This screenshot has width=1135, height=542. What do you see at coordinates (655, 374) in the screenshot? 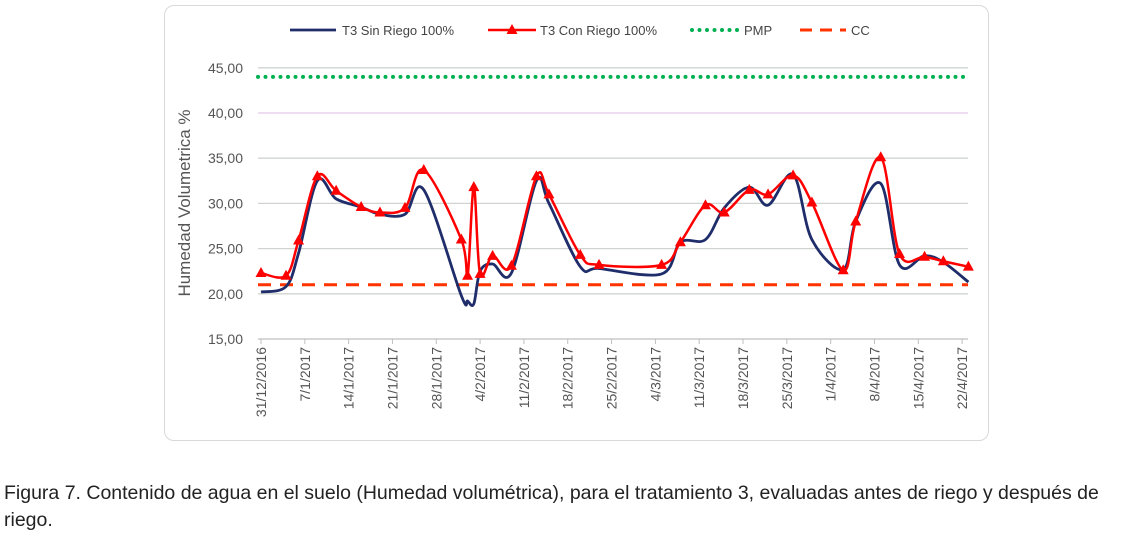
I see `x-tick-label: 4/3/2017` at bounding box center [655, 374].